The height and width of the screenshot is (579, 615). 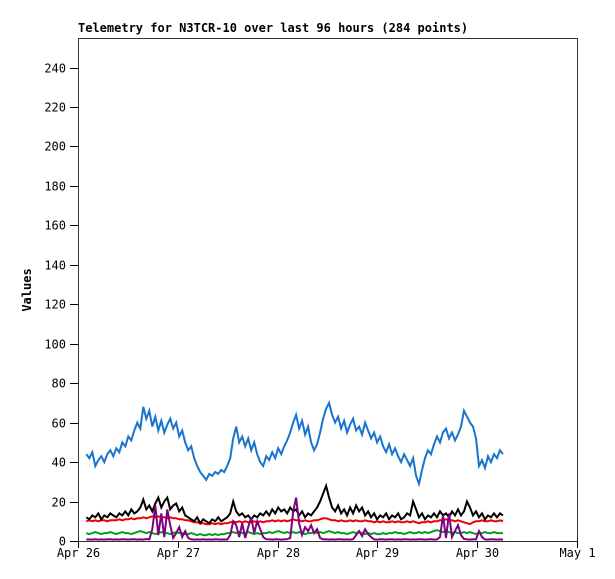 I want to click on series-black-line, so click(x=294, y=504).